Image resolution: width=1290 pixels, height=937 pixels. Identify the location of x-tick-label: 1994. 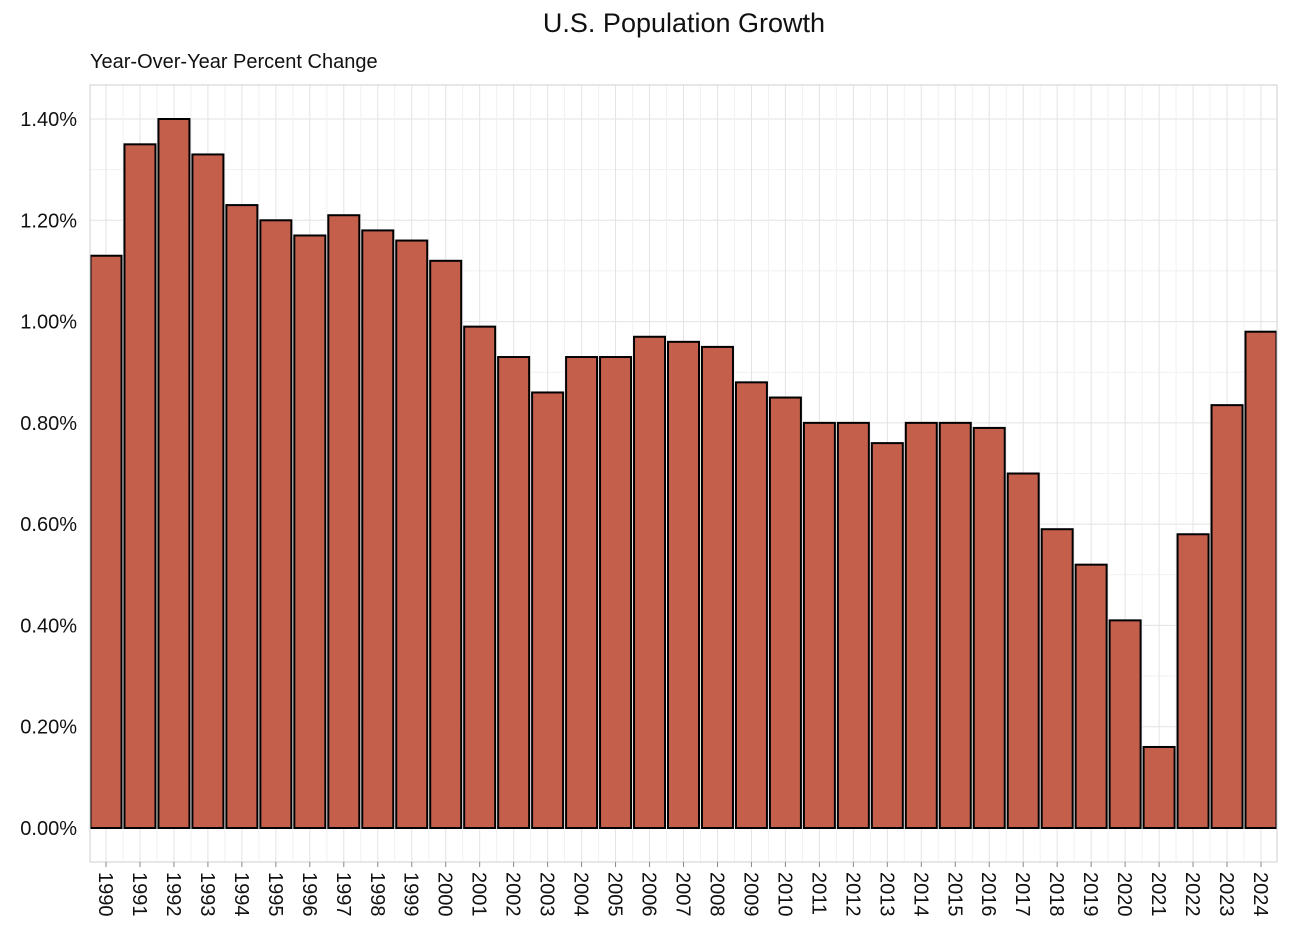
(241, 894).